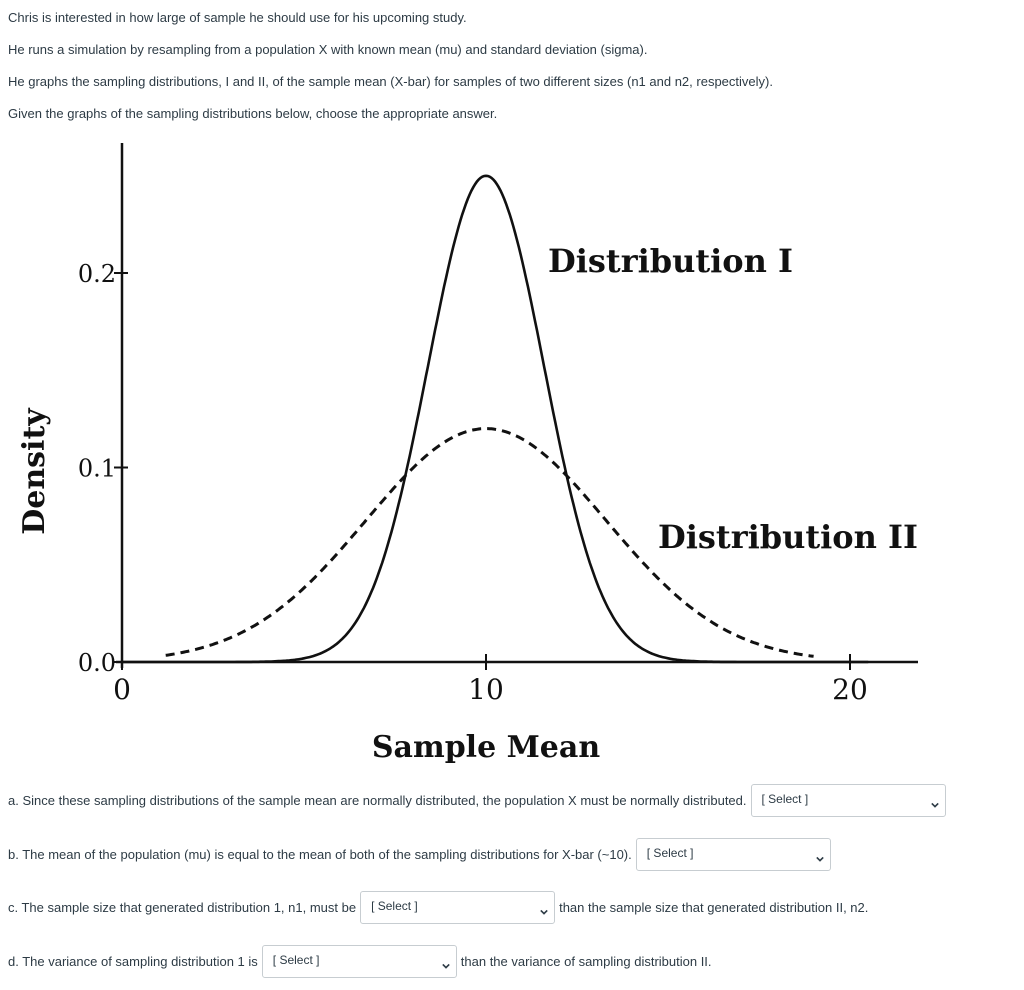  Describe the element at coordinates (458, 907) in the screenshot. I see `question-c-select: [ Select ]` at that location.